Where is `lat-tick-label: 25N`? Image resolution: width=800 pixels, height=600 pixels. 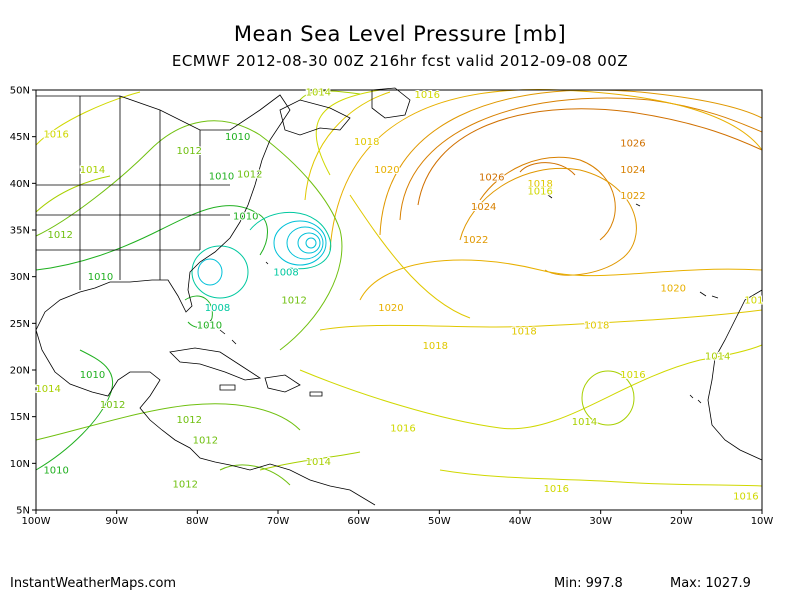 lat-tick-label: 25N is located at coordinates (20, 324).